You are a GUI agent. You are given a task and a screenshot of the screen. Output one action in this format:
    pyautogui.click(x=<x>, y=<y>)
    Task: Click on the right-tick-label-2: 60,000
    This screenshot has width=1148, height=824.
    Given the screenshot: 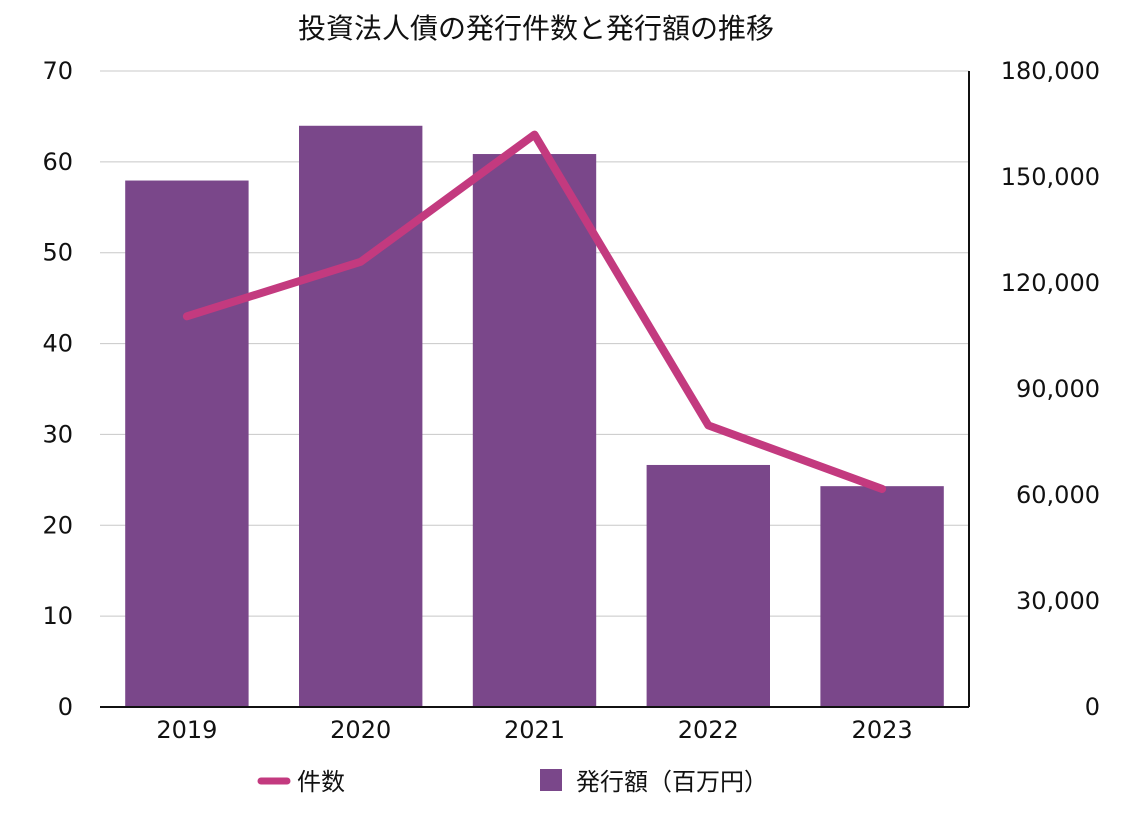 What is the action you would take?
    pyautogui.click(x=1058, y=495)
    